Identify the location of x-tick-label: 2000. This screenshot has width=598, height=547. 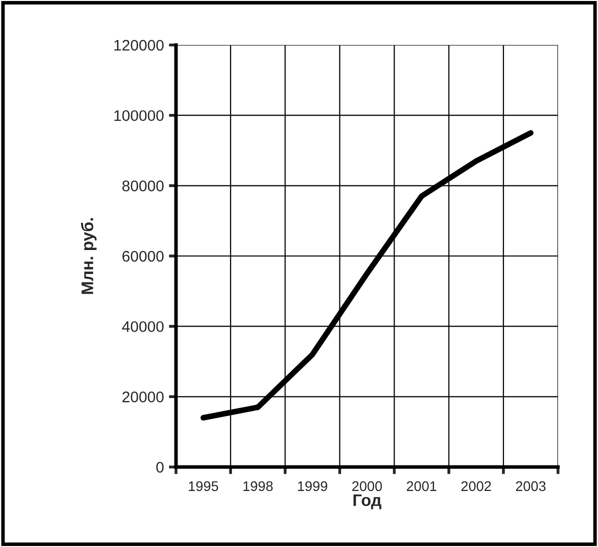
(367, 486).